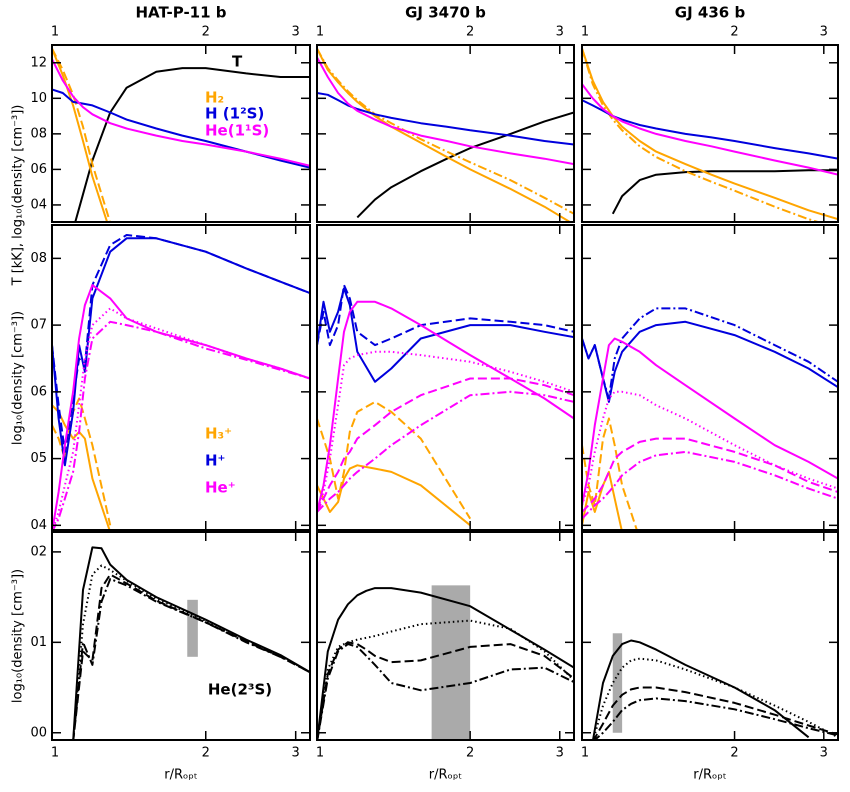 The width and height of the screenshot is (850, 792). What do you see at coordinates (218, 434) in the screenshot?
I see `legend-label: H₃⁺` at bounding box center [218, 434].